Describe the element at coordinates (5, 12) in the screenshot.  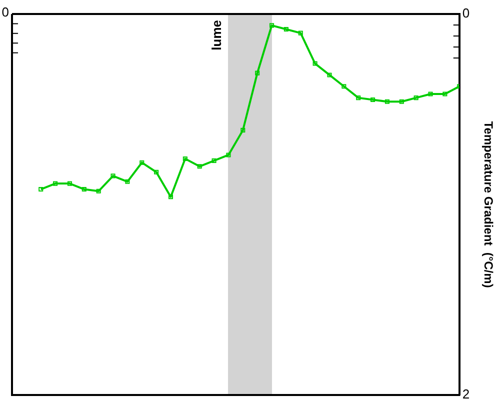
I see `text: 0` at that location.